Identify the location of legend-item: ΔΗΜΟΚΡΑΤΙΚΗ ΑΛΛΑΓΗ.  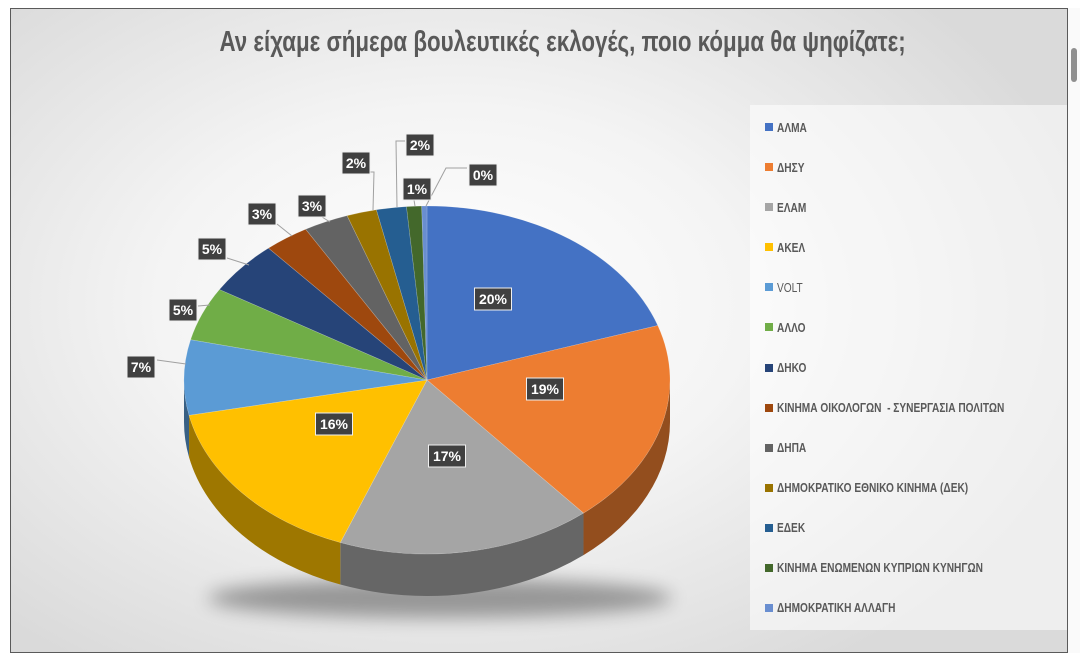
(910, 608).